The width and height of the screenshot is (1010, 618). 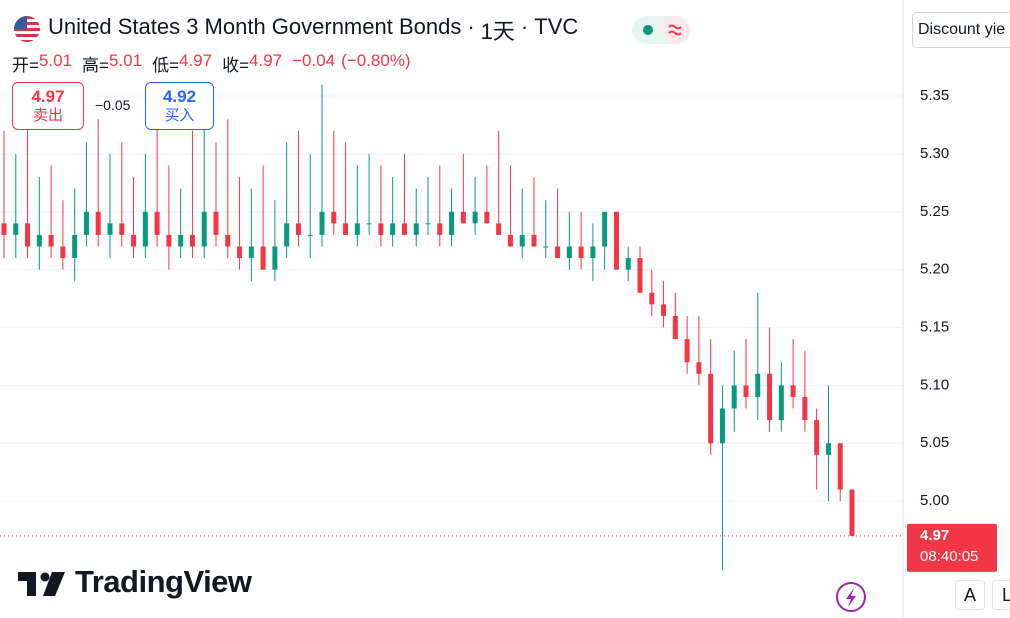 What do you see at coordinates (556, 26) in the screenshot?
I see `source: TVC` at bounding box center [556, 26].